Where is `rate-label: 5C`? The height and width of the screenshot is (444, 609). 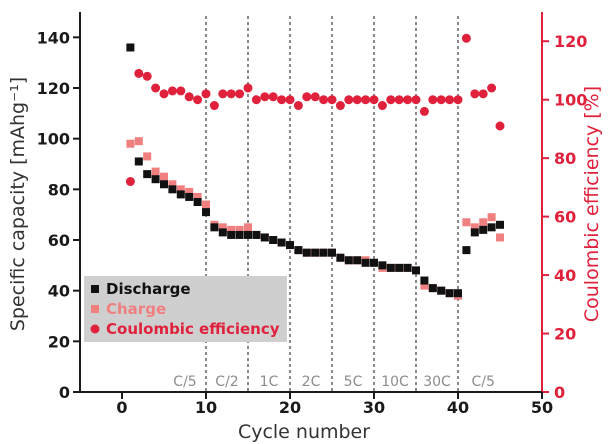
rate-label: 5C is located at coordinates (353, 382).